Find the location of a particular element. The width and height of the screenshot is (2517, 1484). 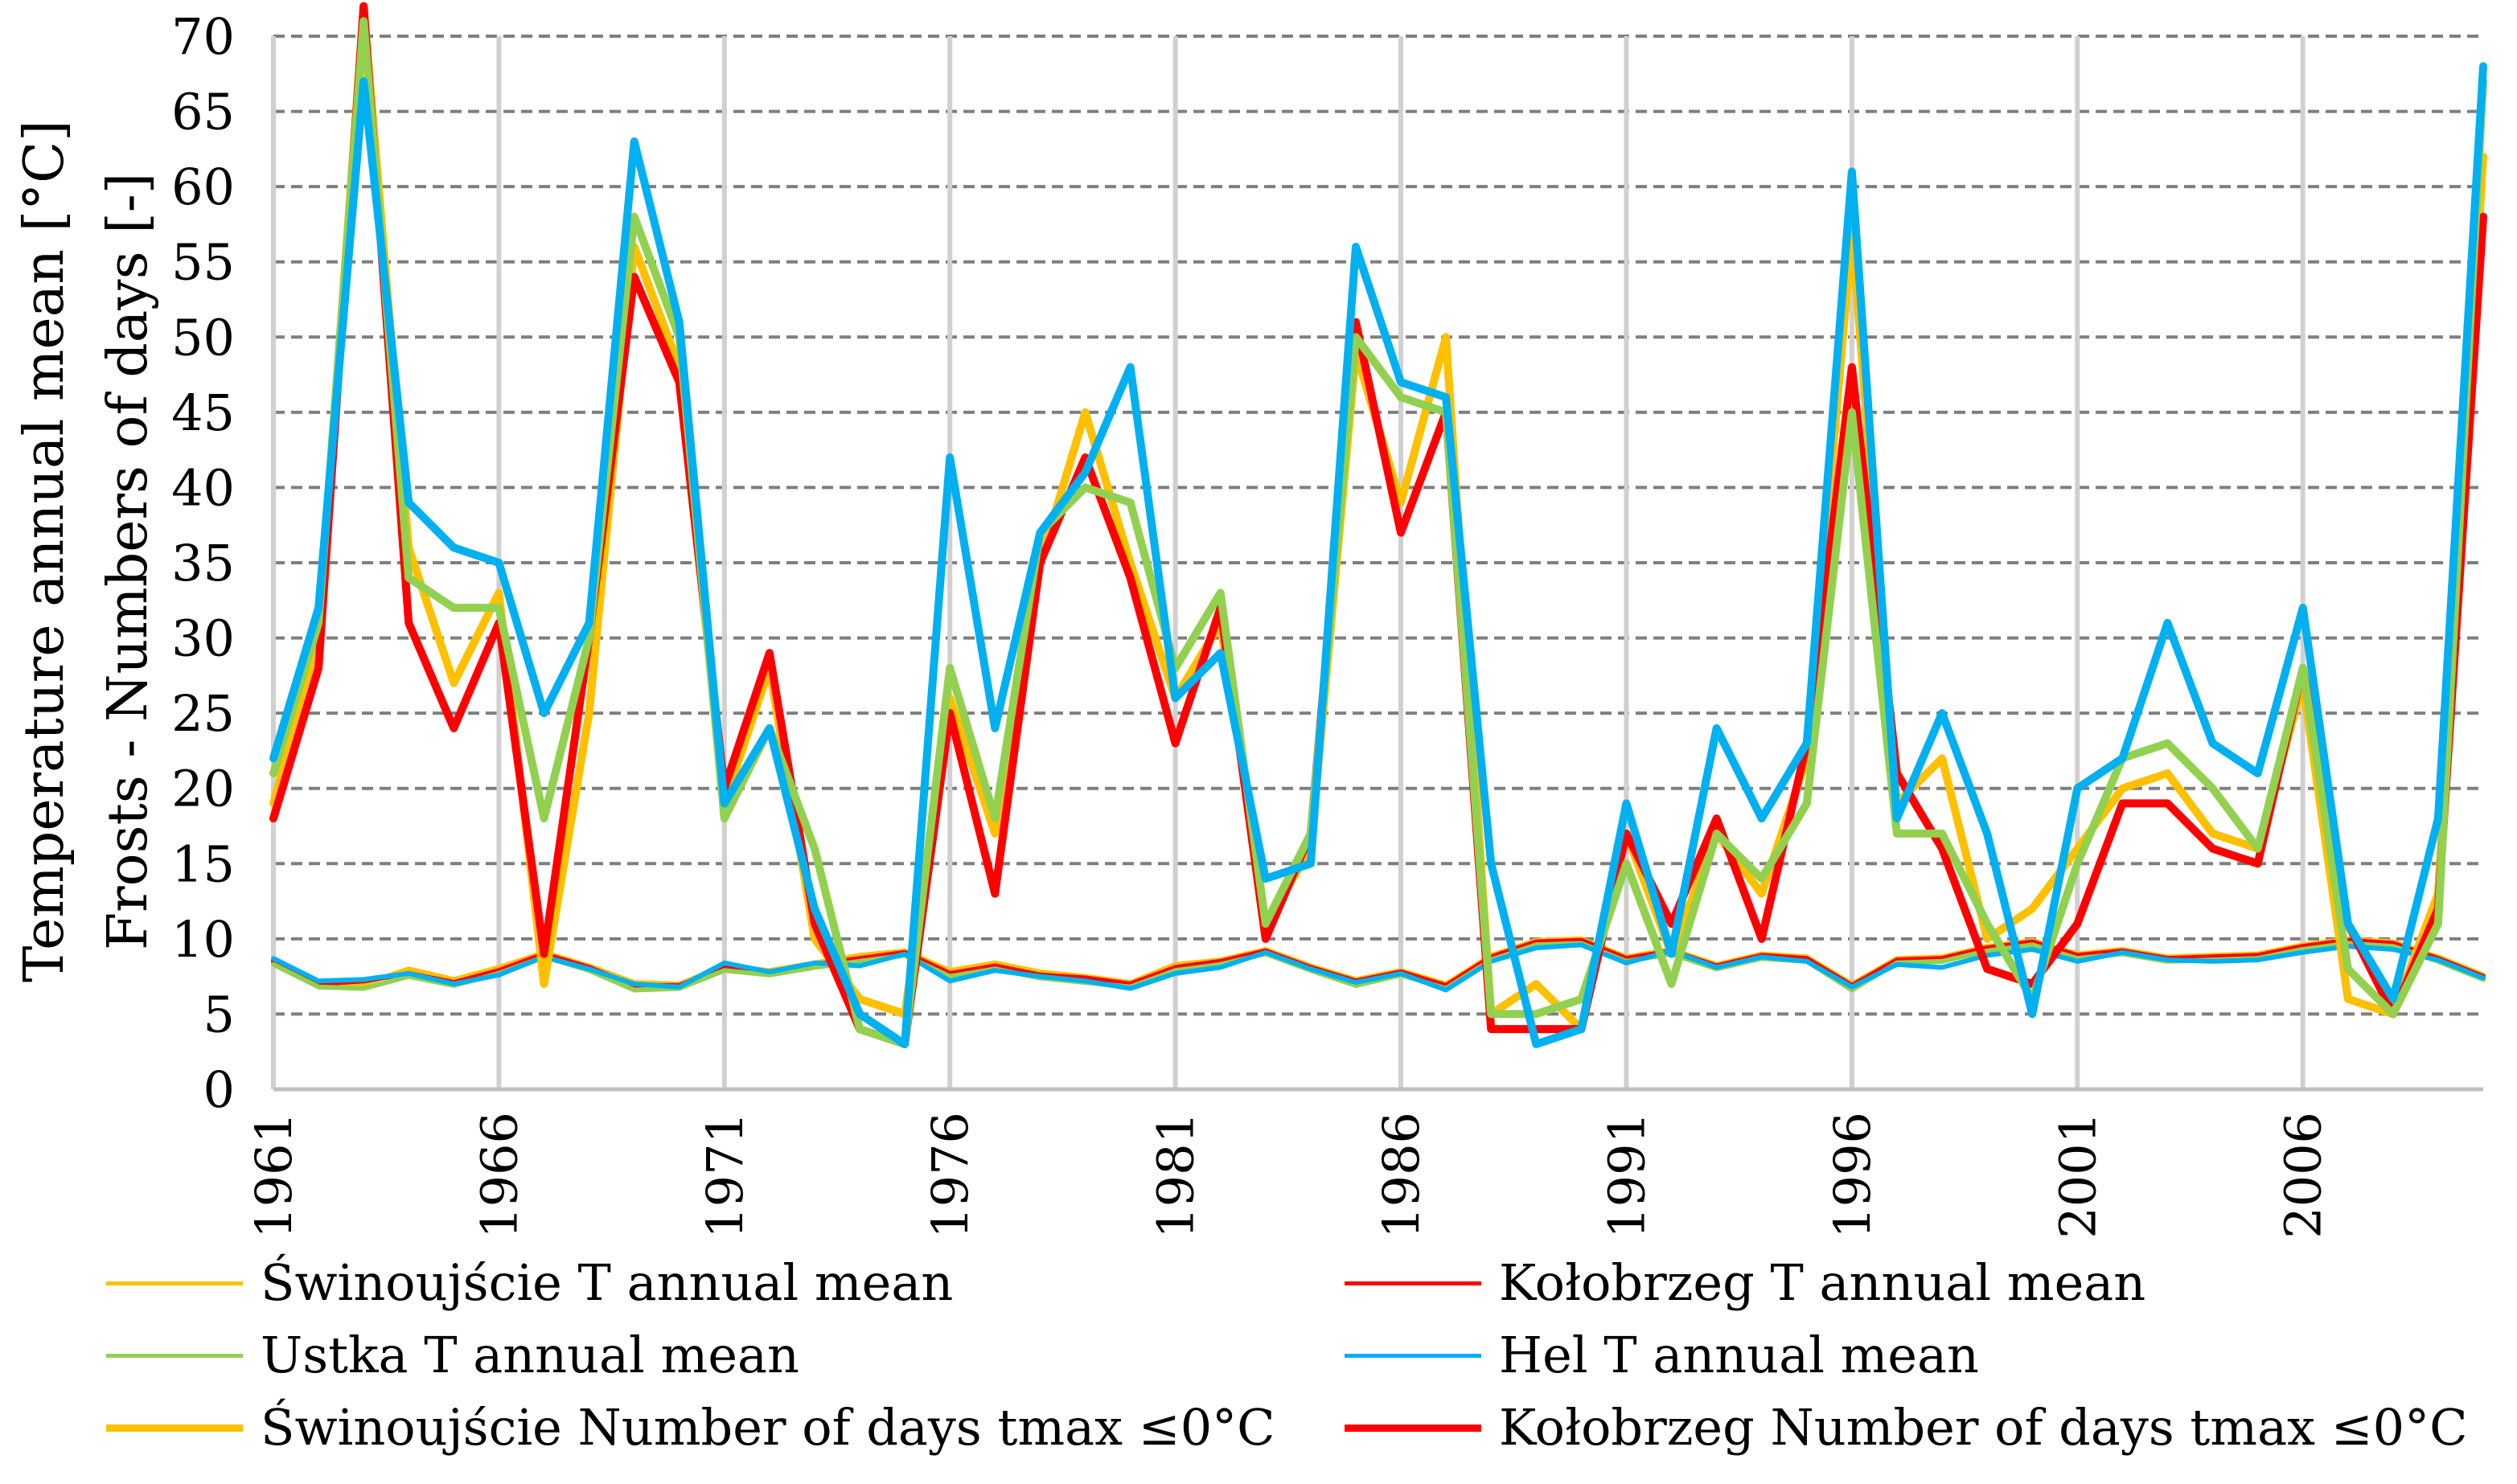

y-tick-label: 55 is located at coordinates (203, 263).